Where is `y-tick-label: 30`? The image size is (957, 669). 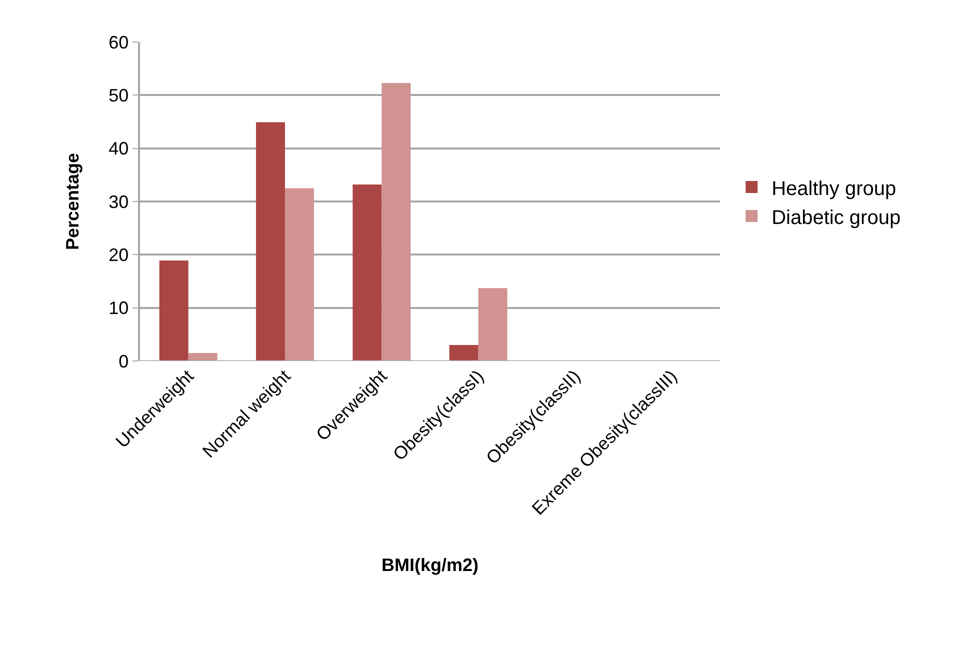
y-tick-label: 30 is located at coordinates (118, 202).